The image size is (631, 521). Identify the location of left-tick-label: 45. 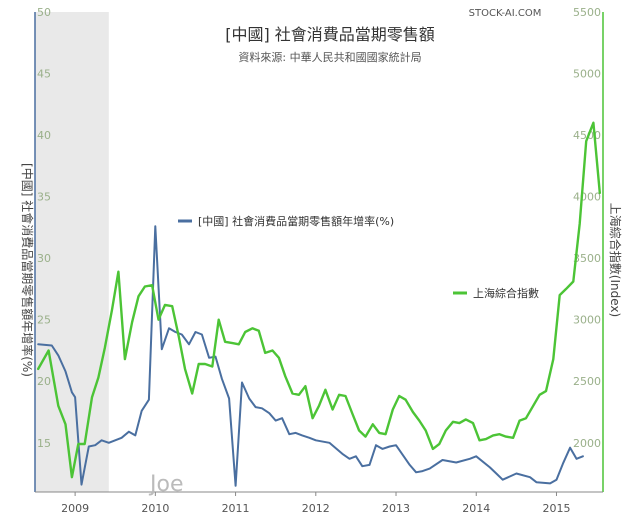
(44, 74).